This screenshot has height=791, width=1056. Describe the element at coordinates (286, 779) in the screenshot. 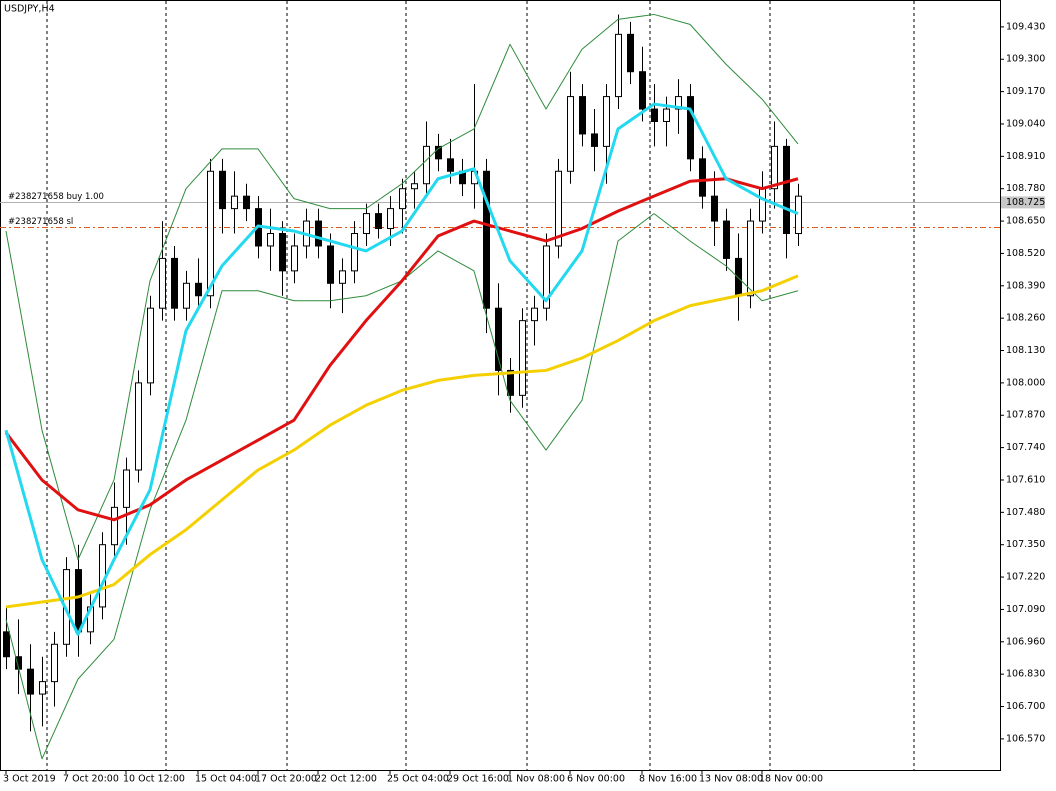

I see `x-tick-label: 17 Oct 20:00` at that location.